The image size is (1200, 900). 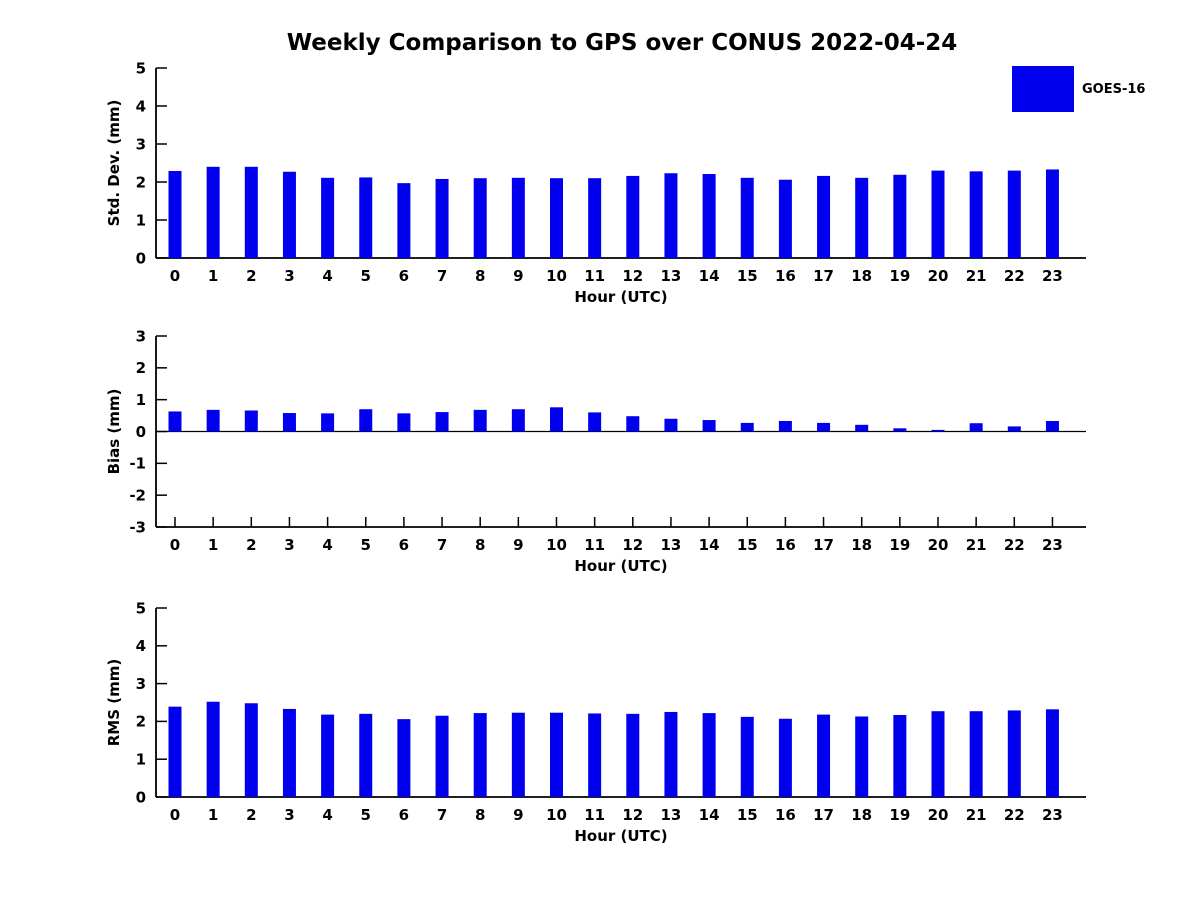 I want to click on legend-label-goes16: GOES-16, so click(x=1114, y=89).